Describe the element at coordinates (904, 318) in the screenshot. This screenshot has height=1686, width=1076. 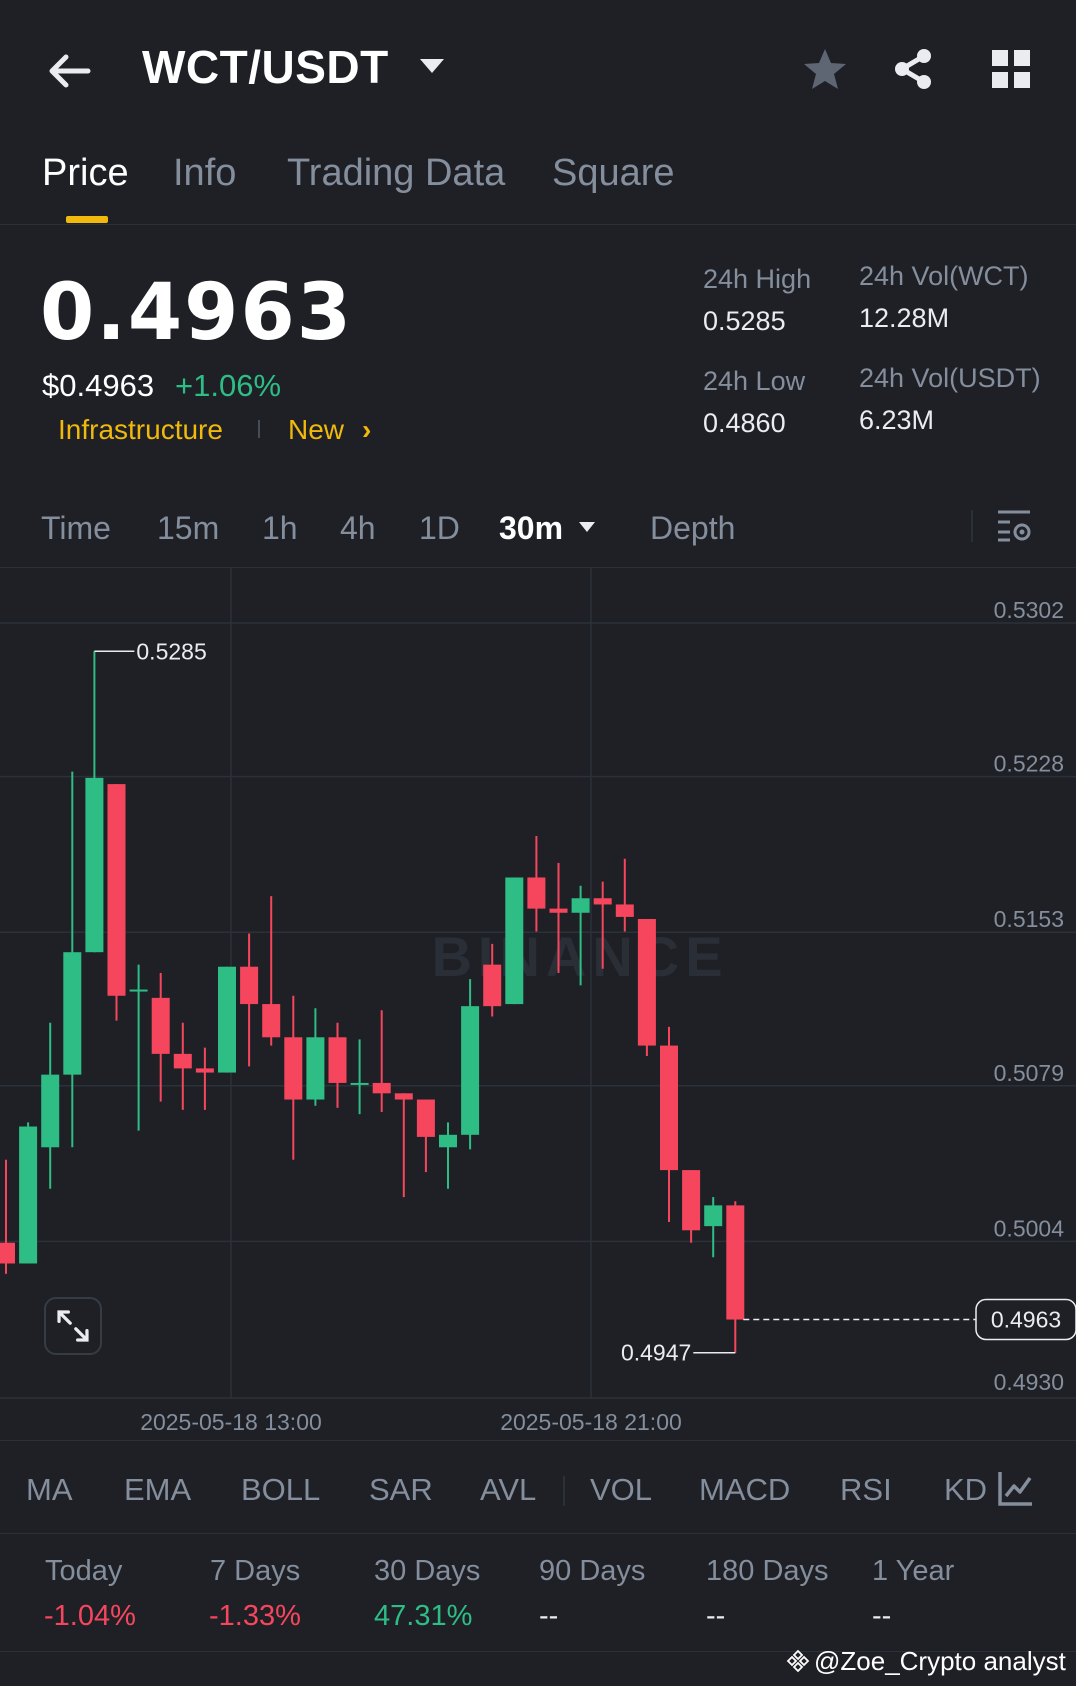
I see `24h-vol-wct-value: 12.28M` at that location.